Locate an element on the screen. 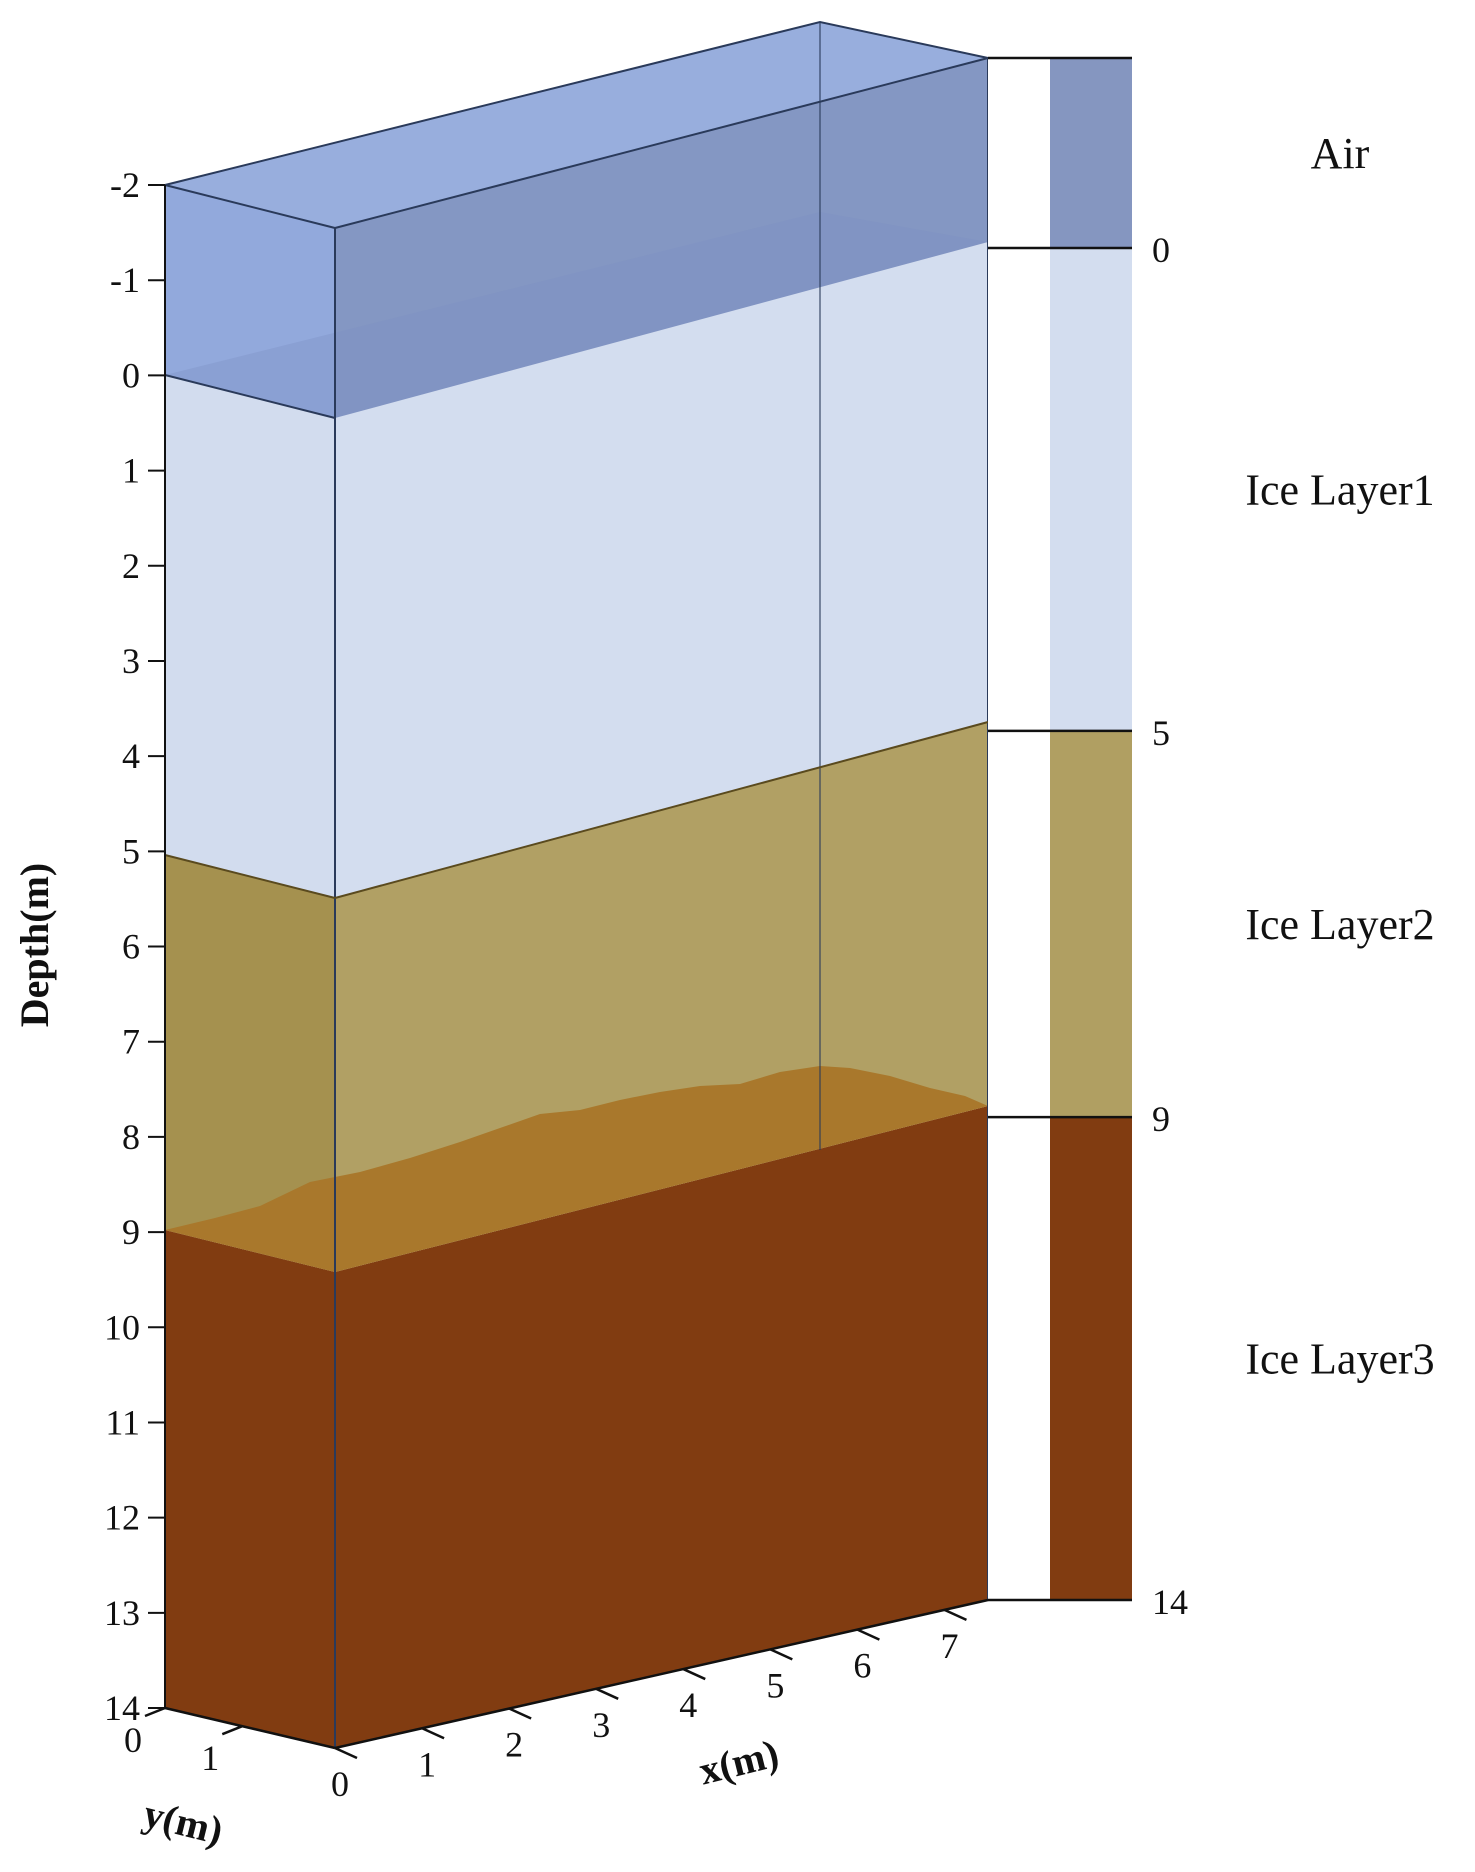 Image resolution: width=1475 pixels, height=1872 pixels. depth-axis-title: Depth(m) is located at coordinates (34, 945).